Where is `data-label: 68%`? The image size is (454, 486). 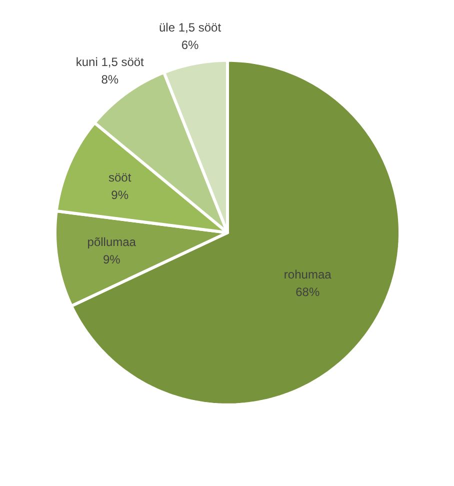
data-label: 68% is located at coordinates (308, 292).